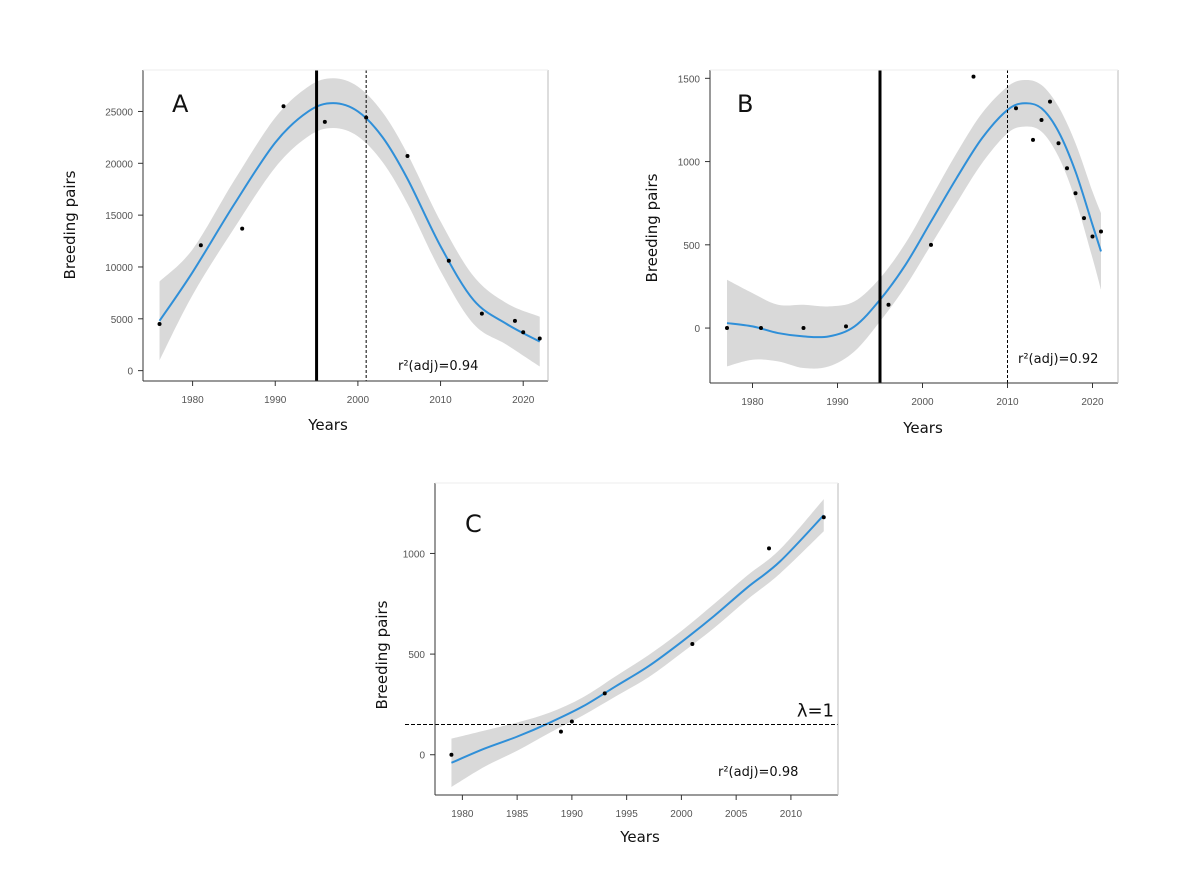 The width and height of the screenshot is (1200, 879). What do you see at coordinates (122, 320) in the screenshot?
I see `y-tick-label: 5000` at bounding box center [122, 320].